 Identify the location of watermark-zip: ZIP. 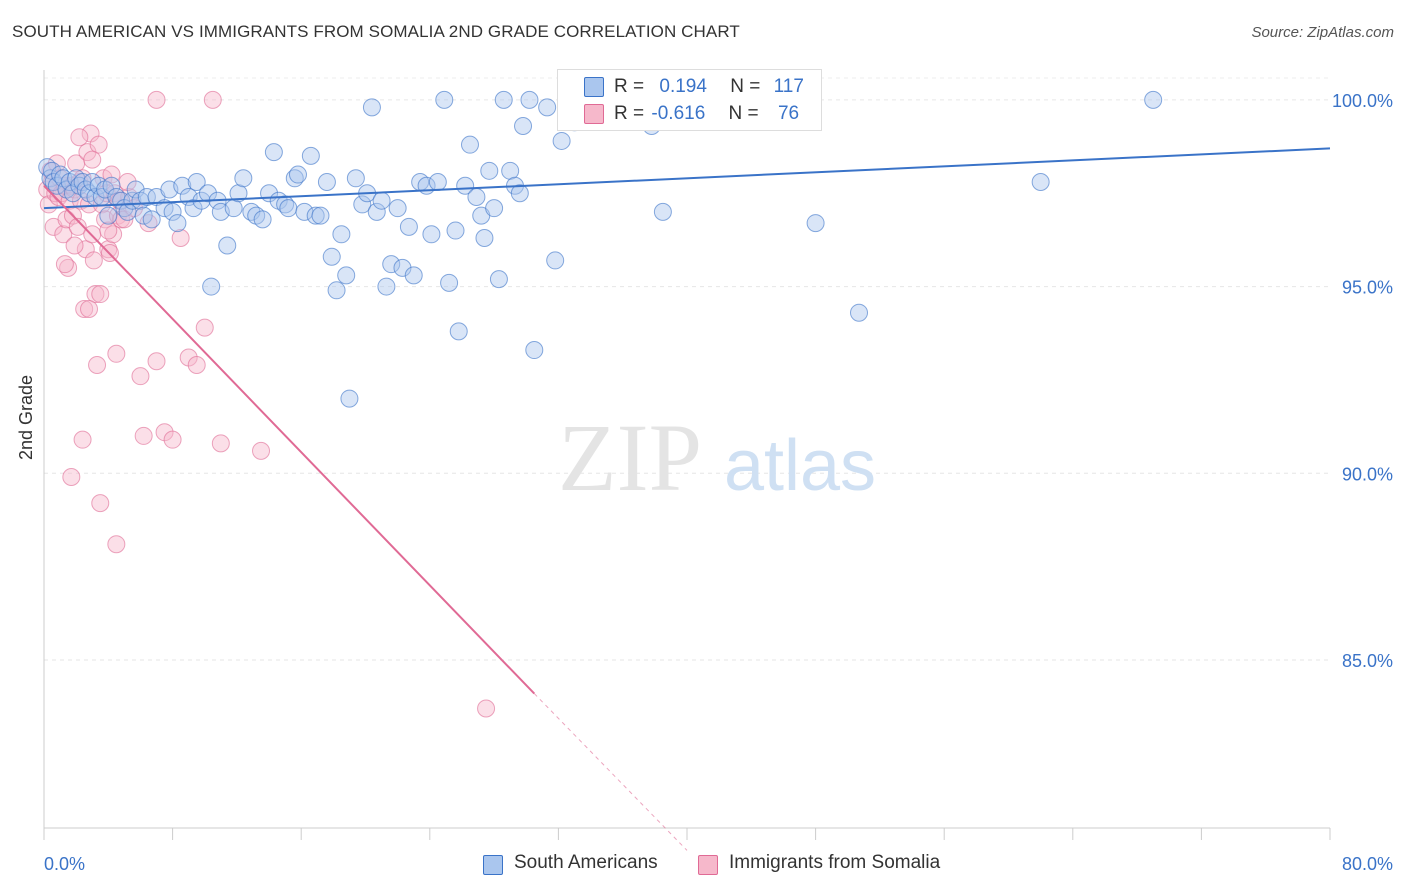
(630, 457).